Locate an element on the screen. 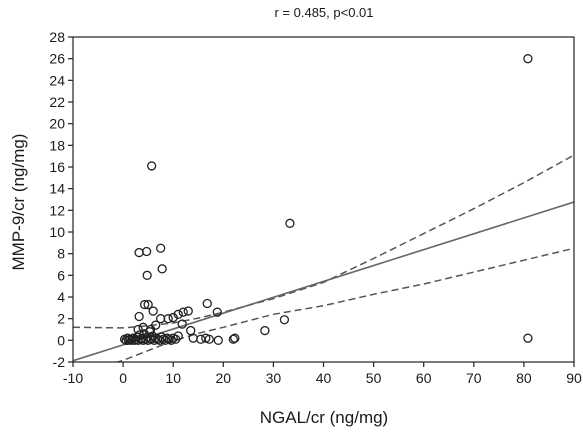 The image size is (583, 433). x-tick-label: 80 is located at coordinates (524, 378).